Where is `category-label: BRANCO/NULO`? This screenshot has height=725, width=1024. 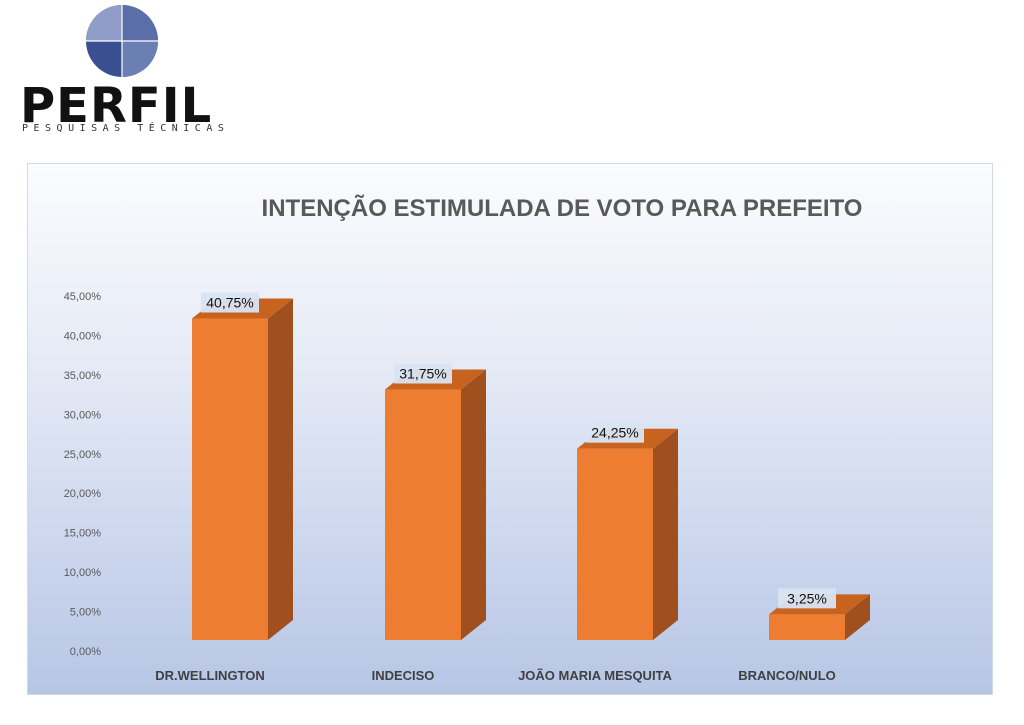 category-label: BRANCO/NULO is located at coordinates (787, 675).